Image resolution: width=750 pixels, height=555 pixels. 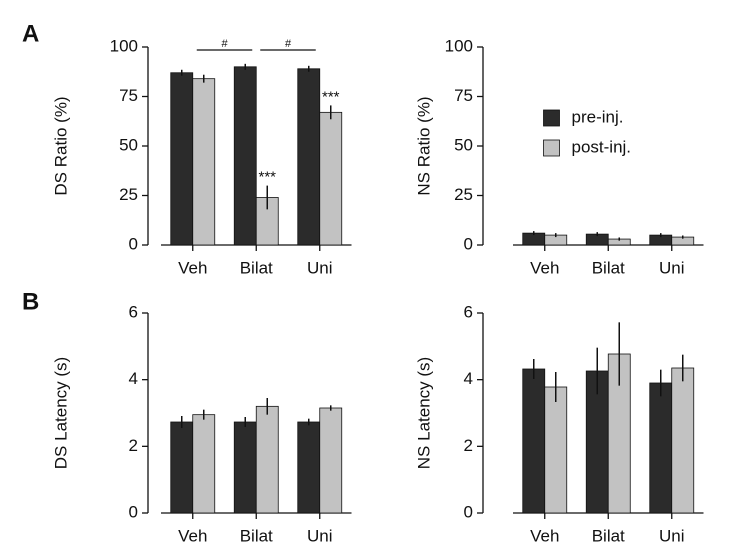 I want to click on y-axis-label: DS Latency (s), so click(x=60, y=413).